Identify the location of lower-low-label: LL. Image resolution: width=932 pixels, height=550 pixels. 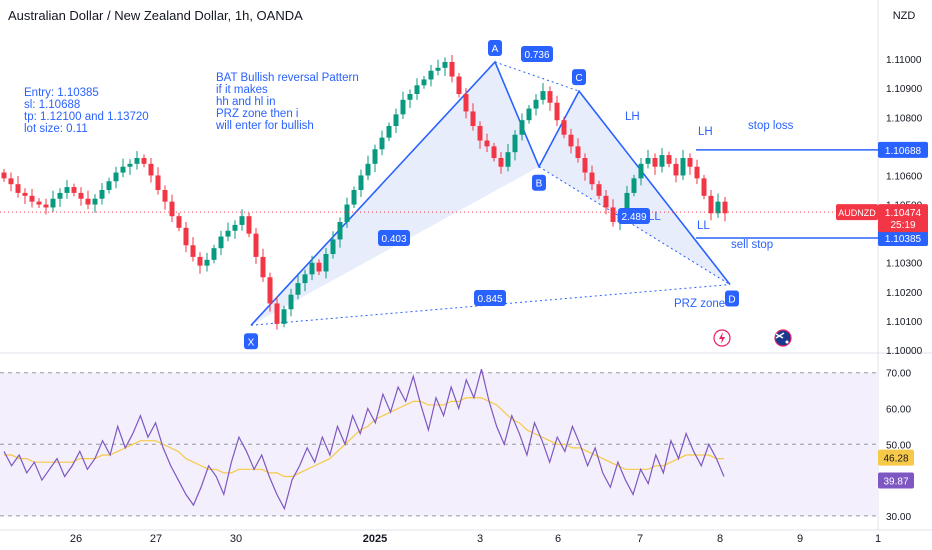
(654, 217).